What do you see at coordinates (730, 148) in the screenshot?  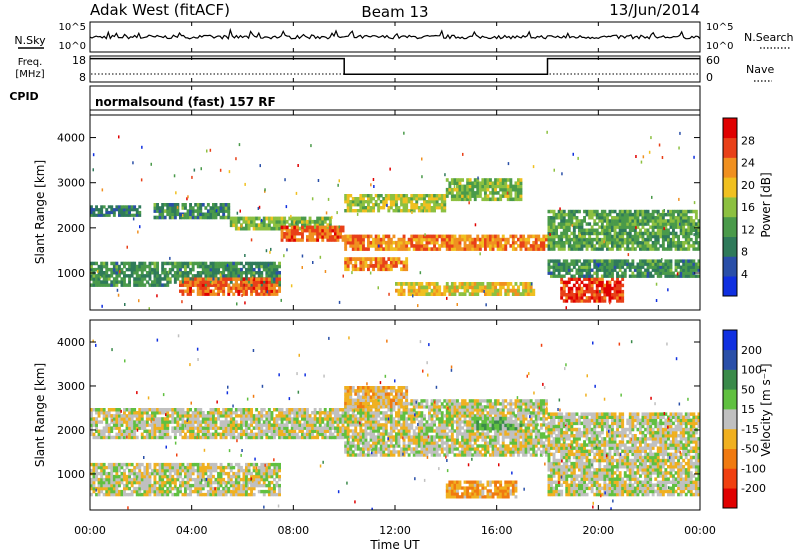 I see `colorbar-segment` at bounding box center [730, 148].